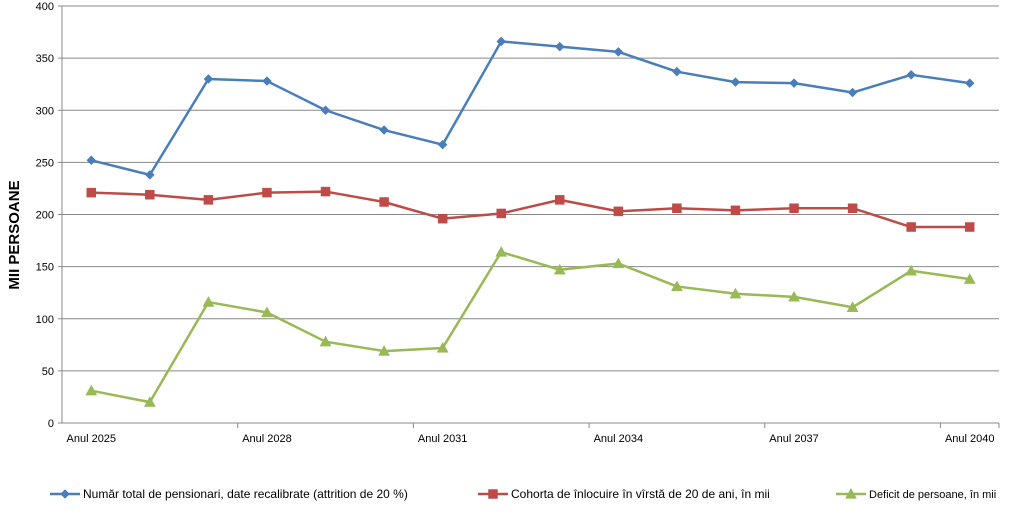 The width and height of the screenshot is (1026, 528). Describe the element at coordinates (45, 163) in the screenshot. I see `y-tick-label: 250` at that location.